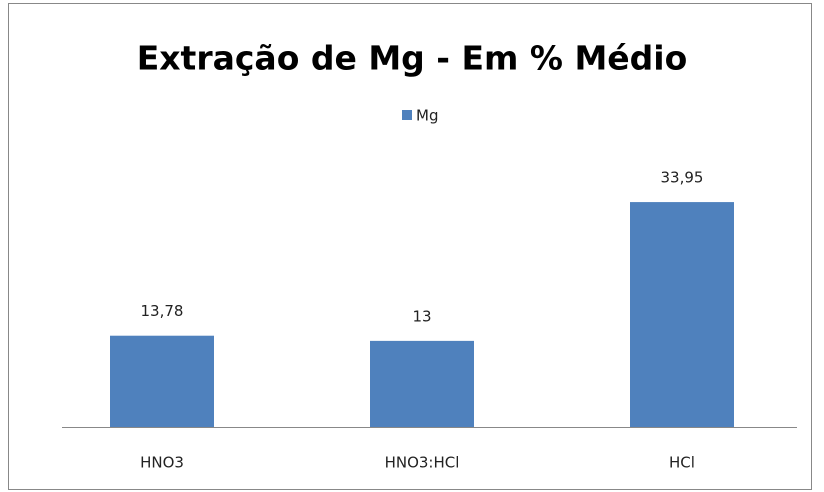  What do you see at coordinates (162, 463) in the screenshot?
I see `x-tick-label: HNO3` at bounding box center [162, 463].